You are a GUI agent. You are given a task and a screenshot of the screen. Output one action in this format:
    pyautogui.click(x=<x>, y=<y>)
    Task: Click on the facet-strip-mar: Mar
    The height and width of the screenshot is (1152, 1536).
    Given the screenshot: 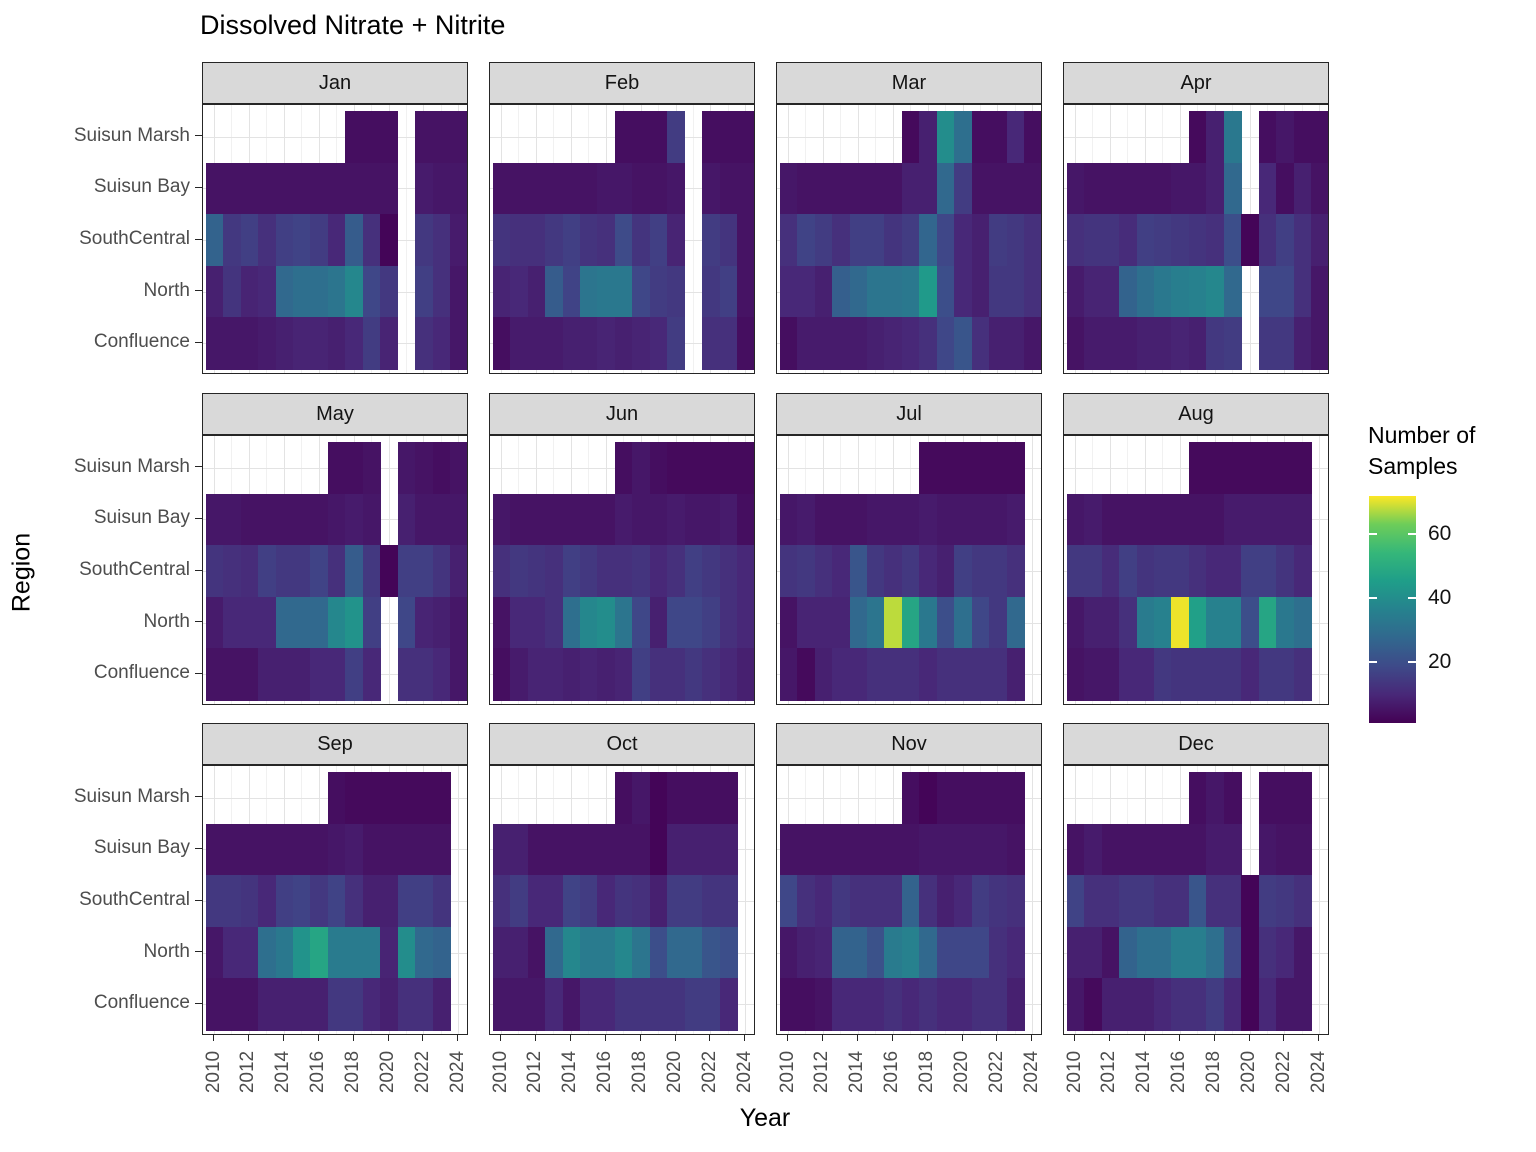 What is the action you would take?
    pyautogui.click(x=909, y=83)
    